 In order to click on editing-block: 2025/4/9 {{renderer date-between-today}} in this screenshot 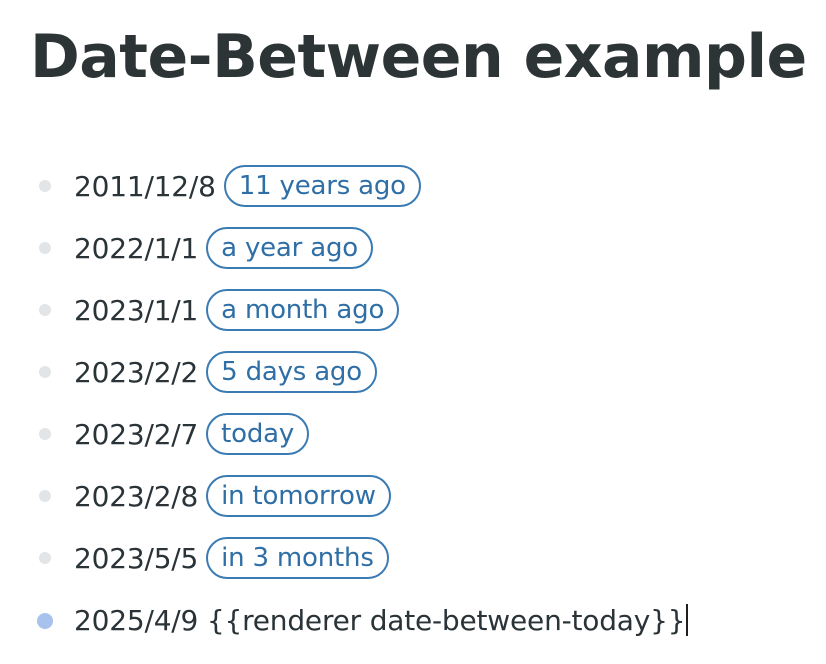, I will do `click(413, 620)`.